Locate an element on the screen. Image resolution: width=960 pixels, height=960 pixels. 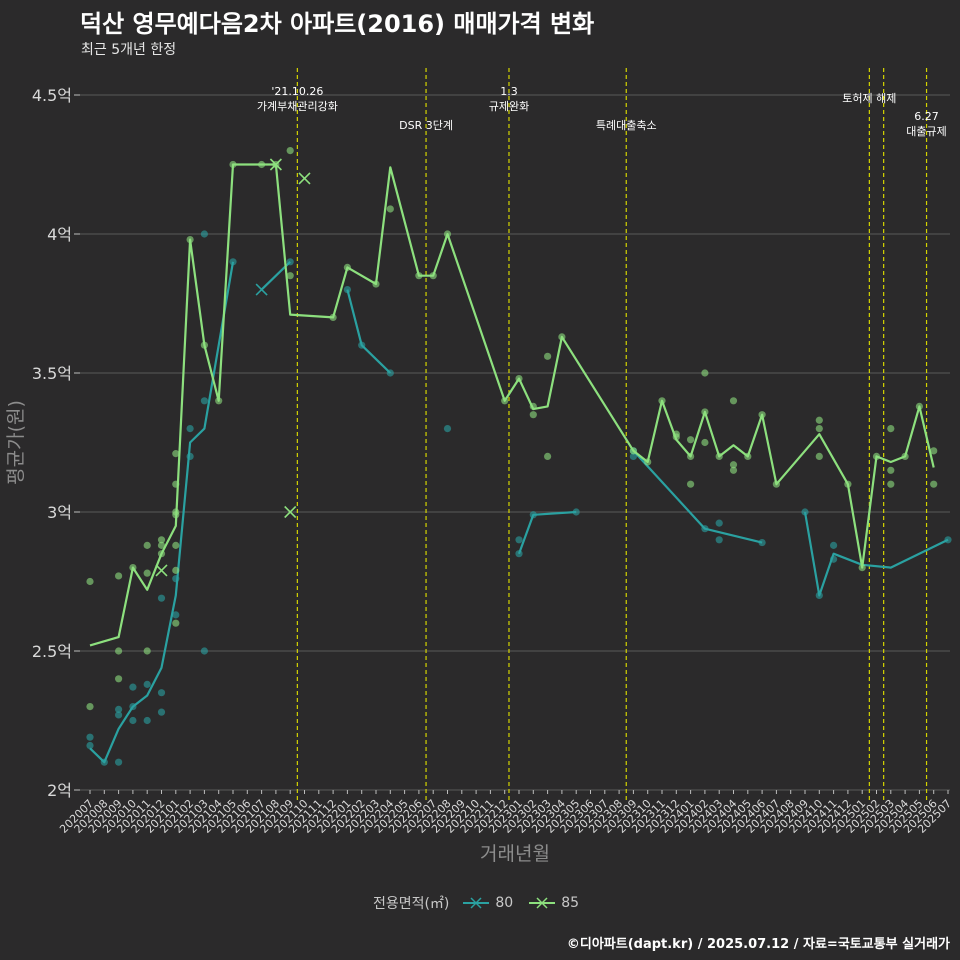
event-label: 토허제 해제 is located at coordinates (869, 98).